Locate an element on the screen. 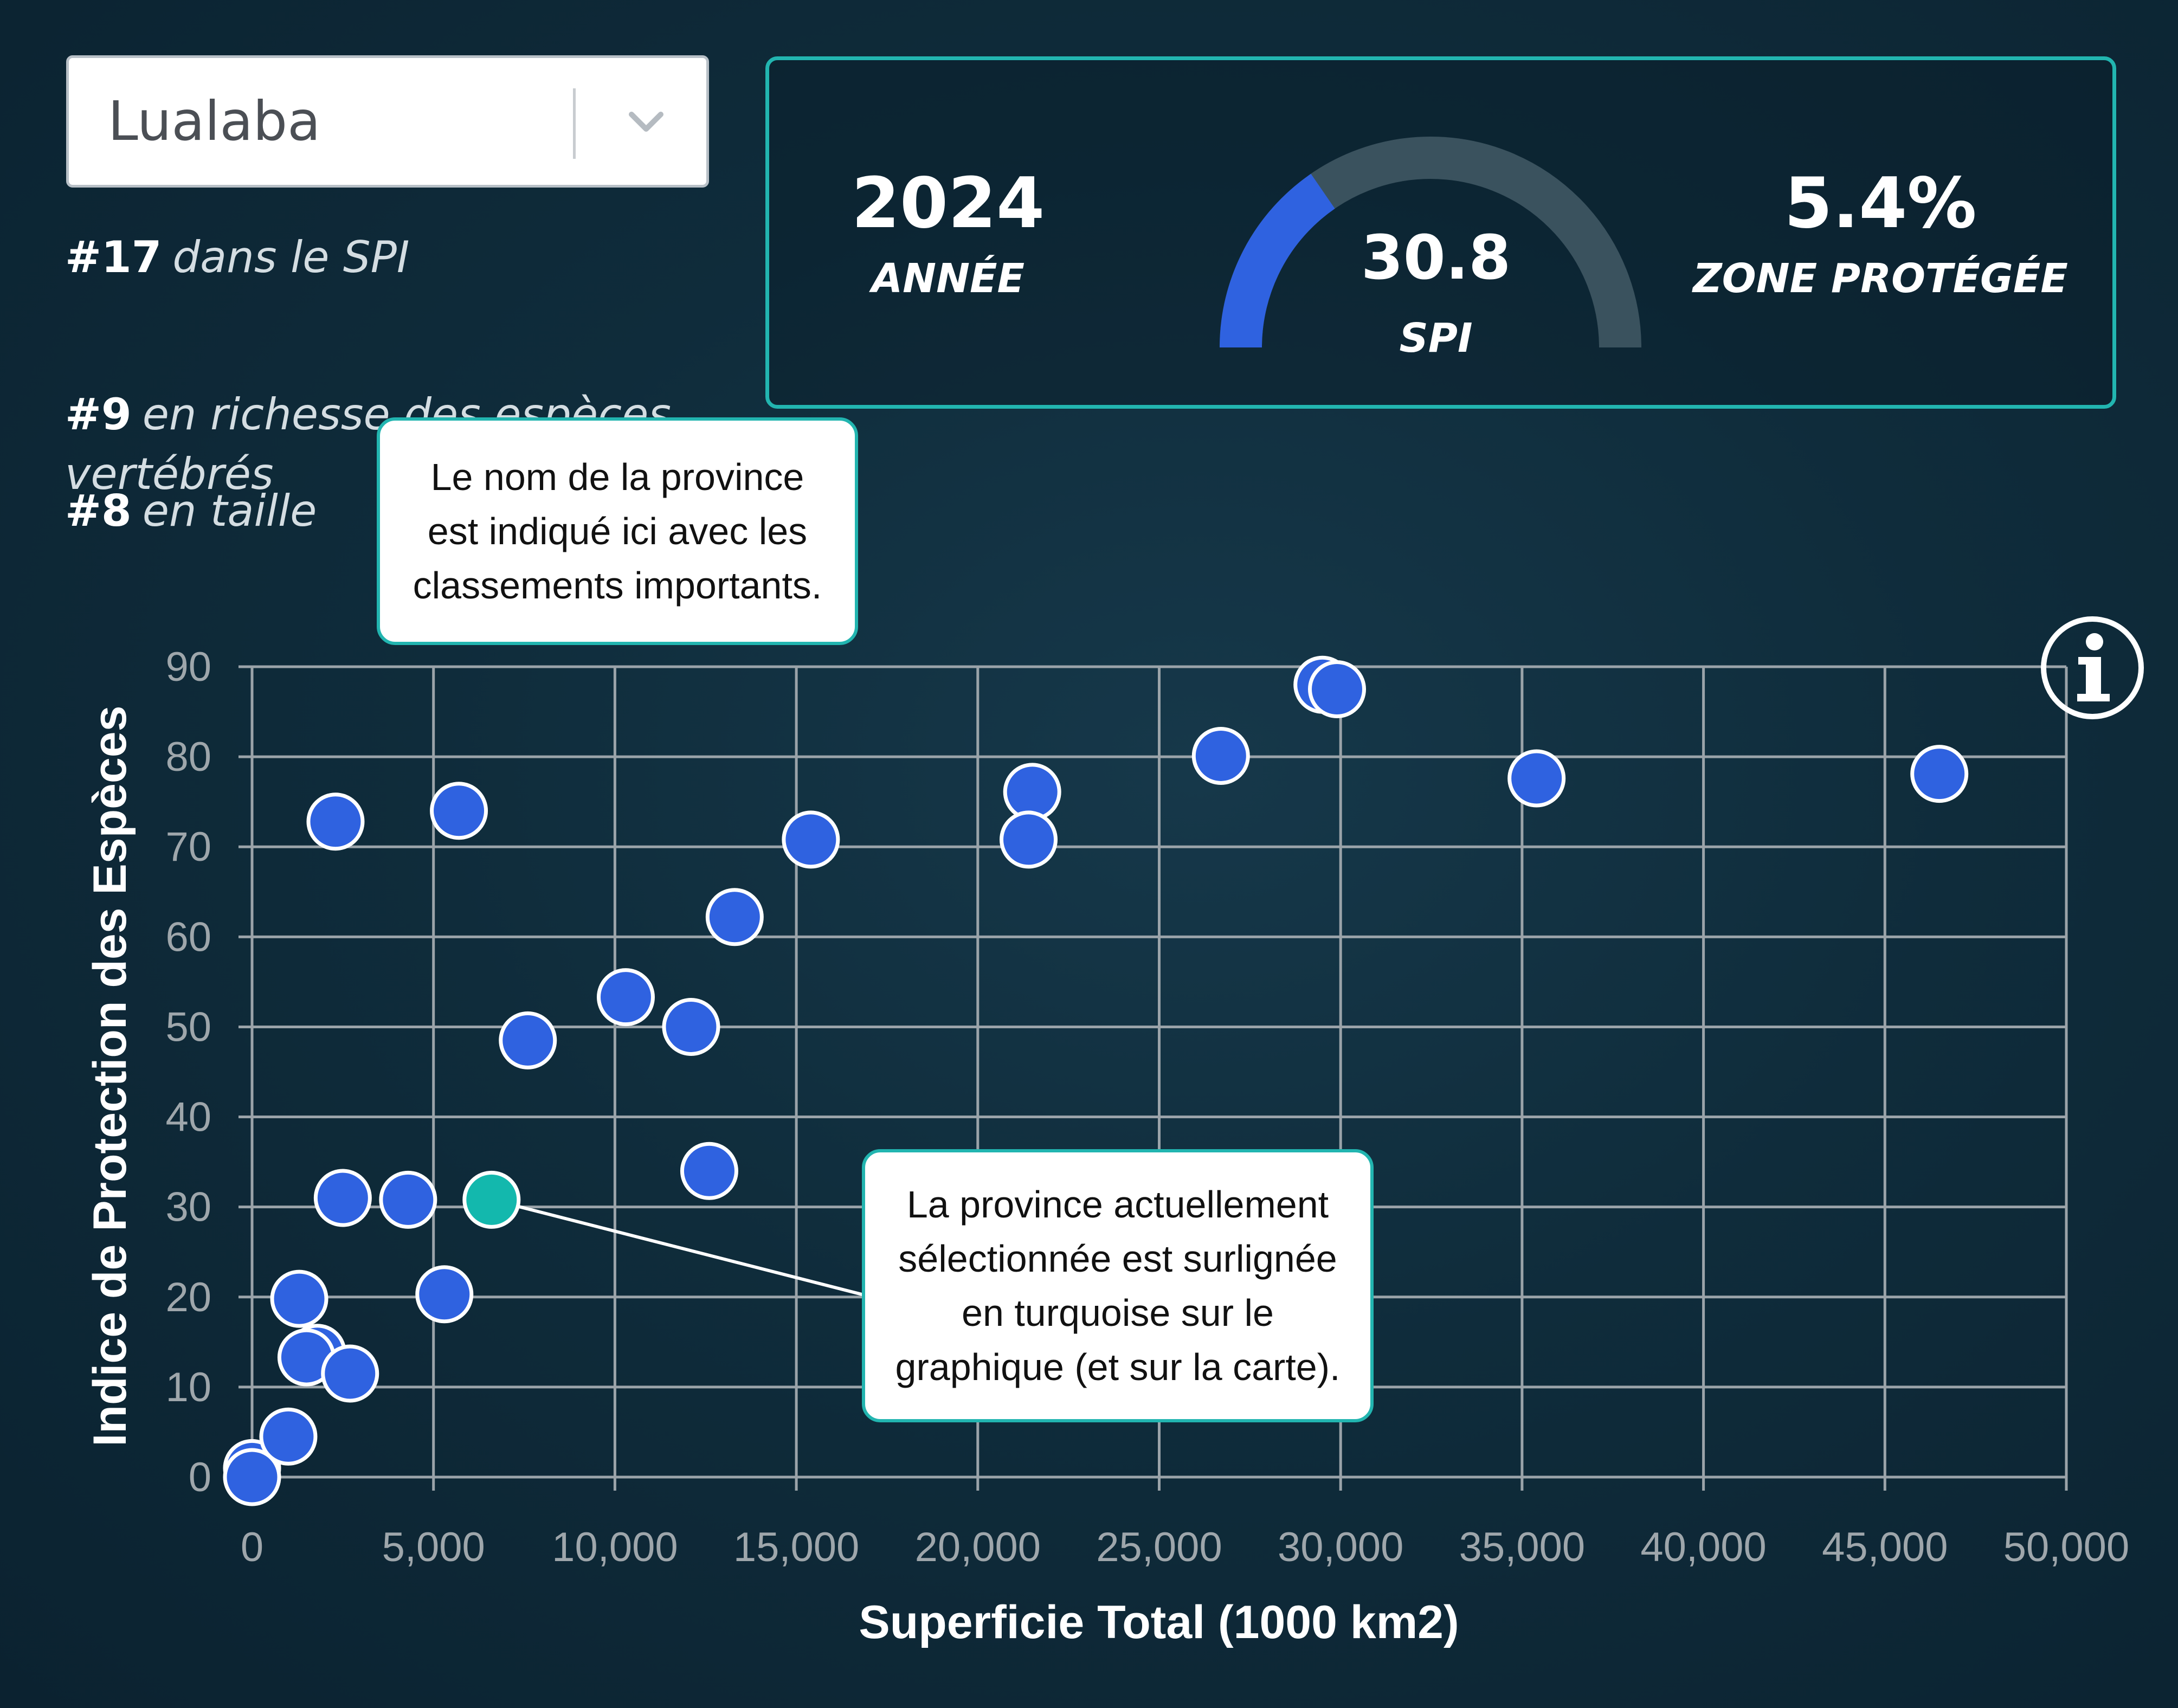 This screenshot has height=1708, width=2178. callout-connector is located at coordinates (690, 1250).